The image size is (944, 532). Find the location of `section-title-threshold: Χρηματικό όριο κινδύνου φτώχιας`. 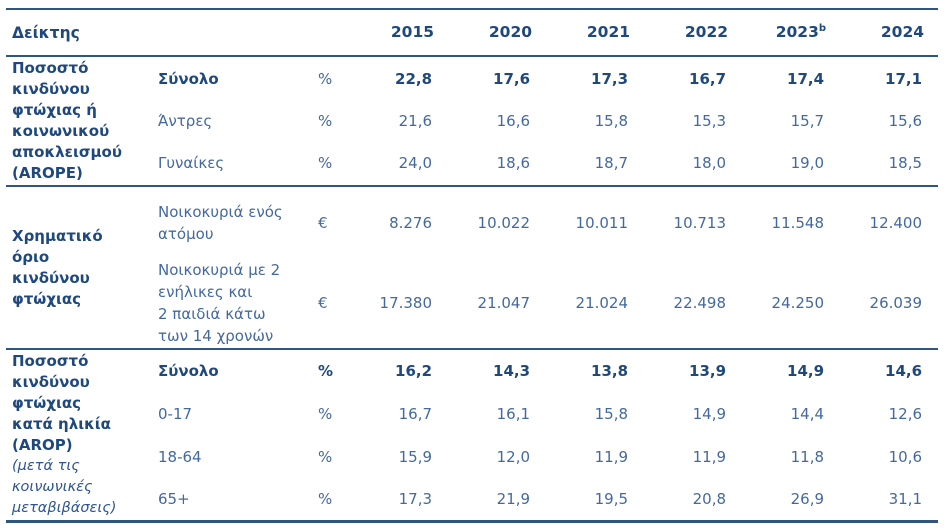

section-title-threshold: Χρηματικό όριο κινδύνου φτώχιας is located at coordinates (78, 267).